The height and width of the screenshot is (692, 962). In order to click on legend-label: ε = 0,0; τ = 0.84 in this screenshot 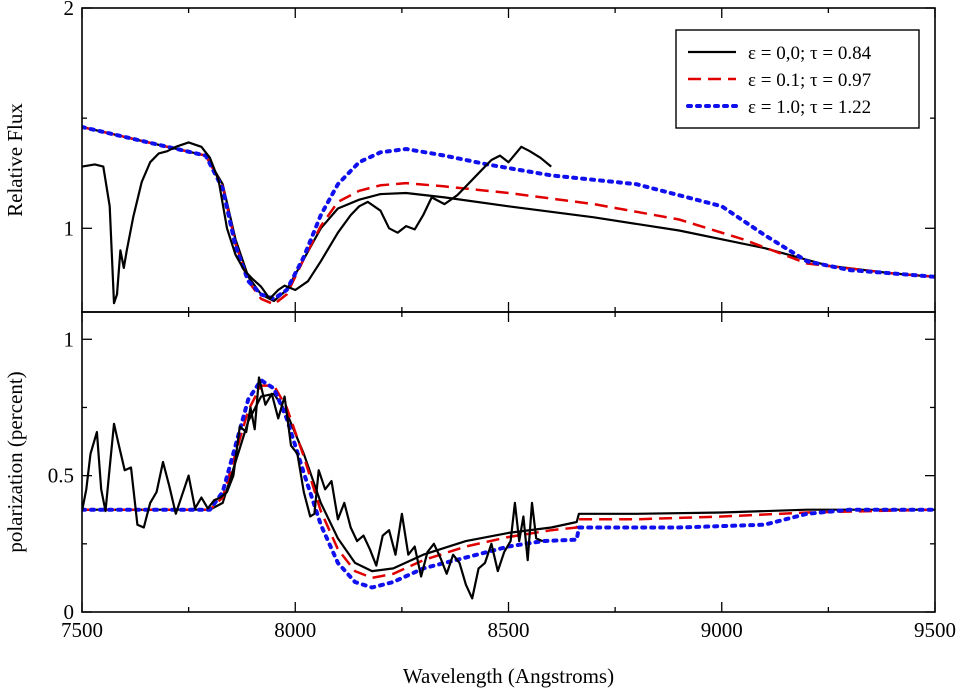, I will do `click(810, 53)`.